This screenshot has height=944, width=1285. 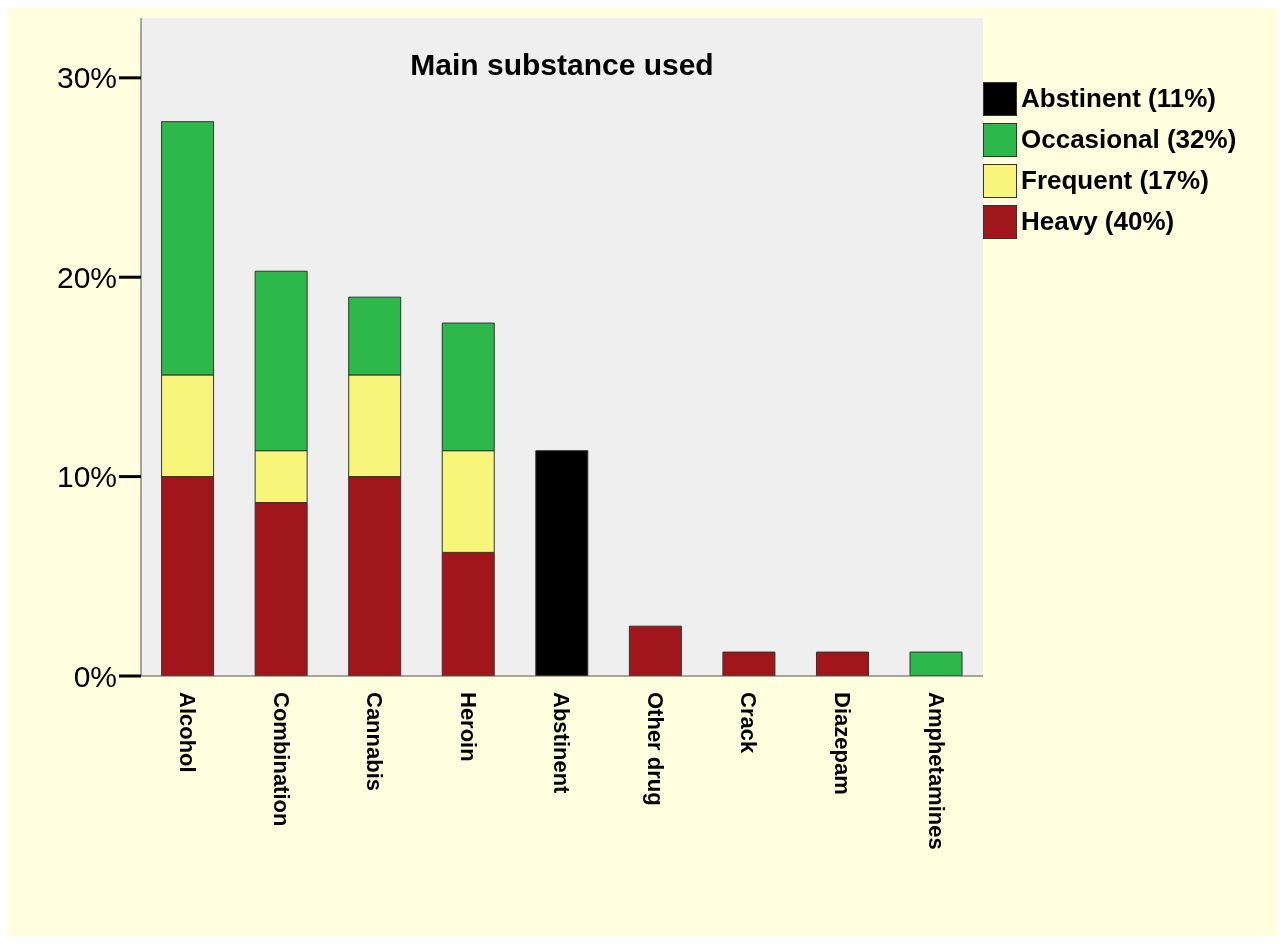 I want to click on legend-label: Heavy (40%), so click(x=1098, y=221).